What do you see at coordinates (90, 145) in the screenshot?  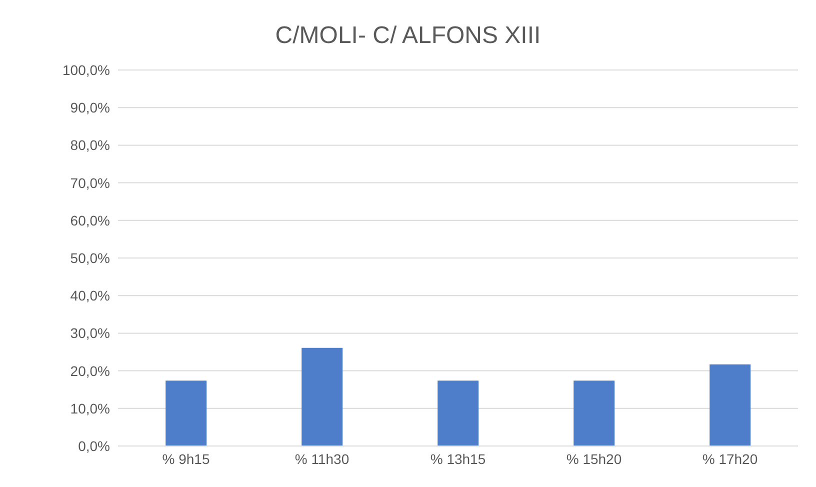 I see `y-tick-label: 80,0%` at bounding box center [90, 145].